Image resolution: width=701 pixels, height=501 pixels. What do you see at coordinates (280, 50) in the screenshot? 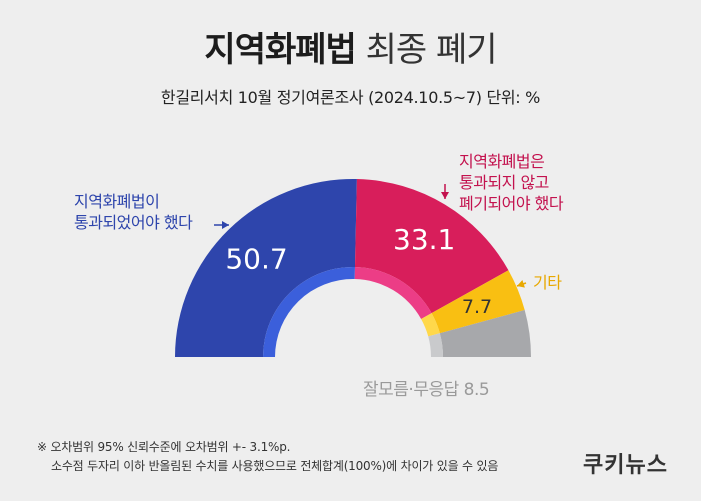
I see `title-strong: 지역화폐법` at bounding box center [280, 50].